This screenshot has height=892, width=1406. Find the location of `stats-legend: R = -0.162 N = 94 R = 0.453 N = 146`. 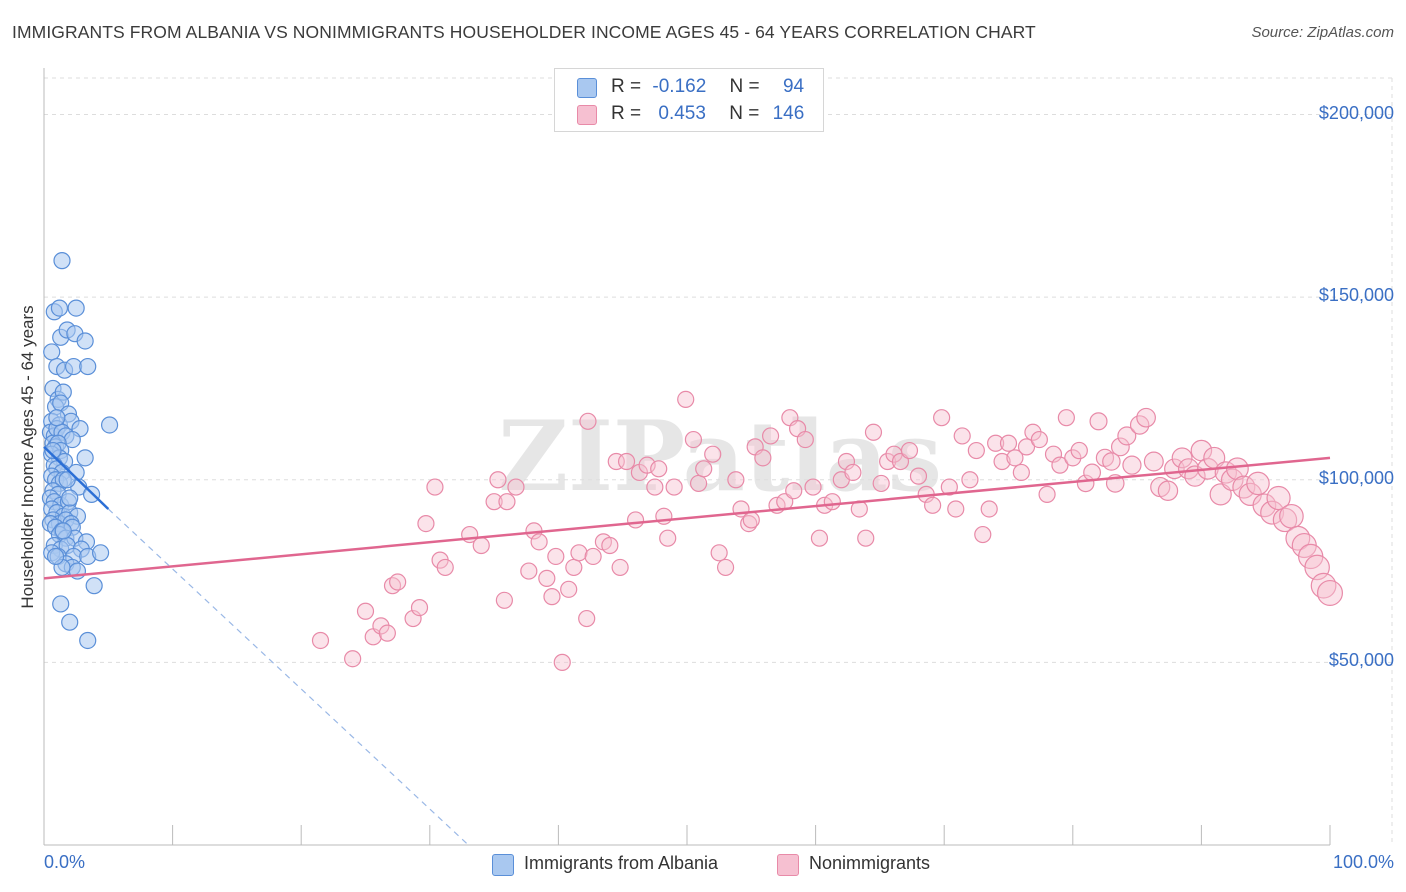

stats-legend: R = -0.162 N = 94 R = 0.453 N = 146 is located at coordinates (689, 100).